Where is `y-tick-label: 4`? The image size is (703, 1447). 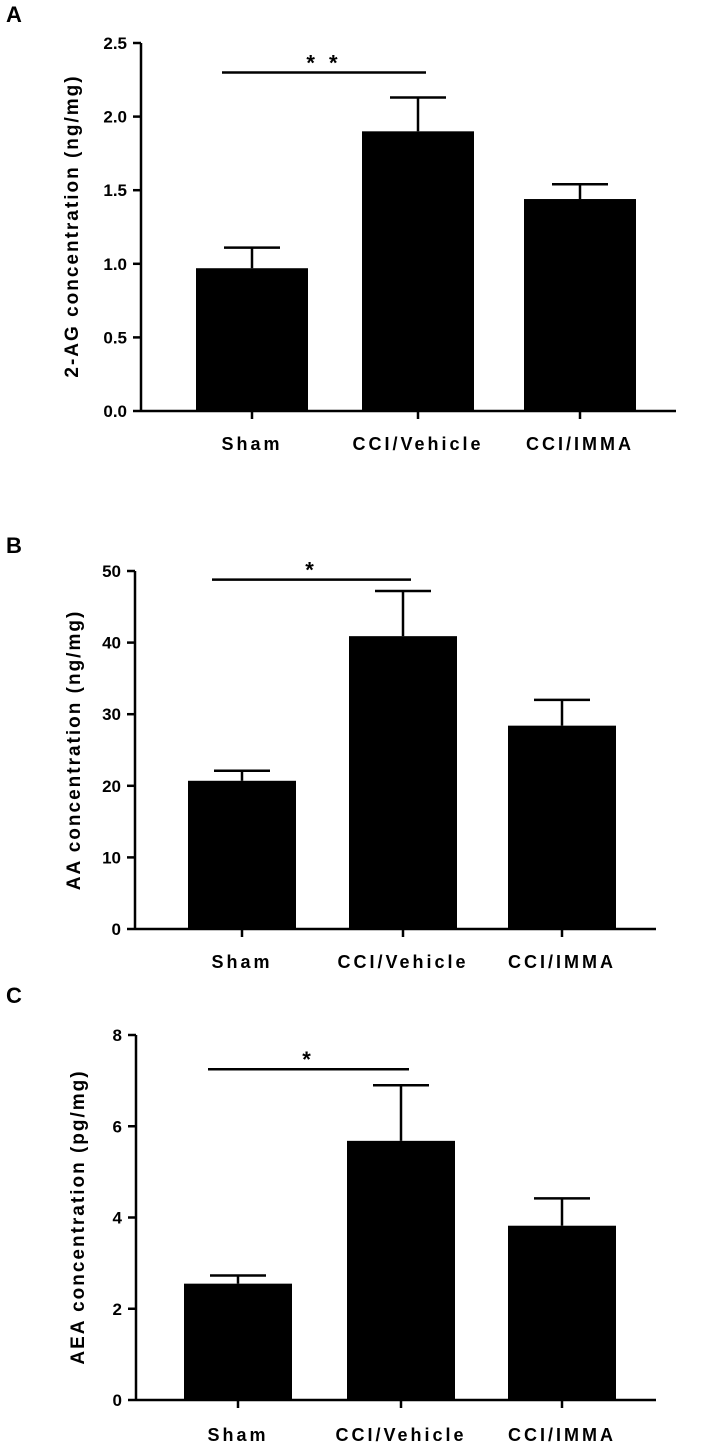 y-tick-label: 4 is located at coordinates (118, 1218).